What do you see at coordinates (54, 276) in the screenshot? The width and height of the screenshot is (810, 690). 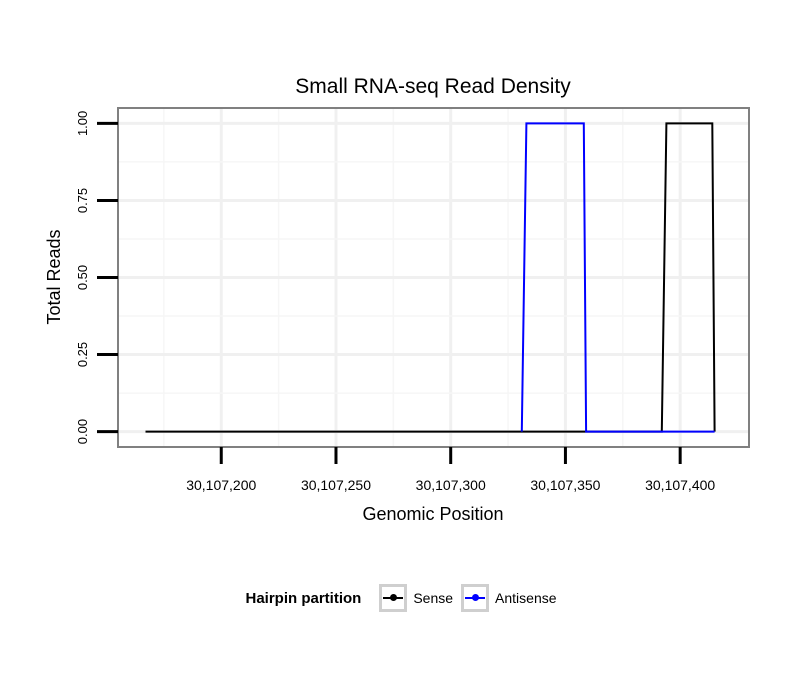 I see `y-axis-label: Total Reads` at bounding box center [54, 276].